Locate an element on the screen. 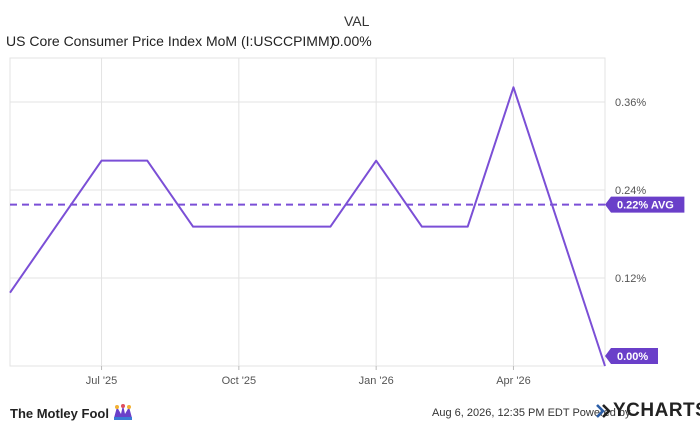  y-tick-label: 0.36% is located at coordinates (630, 103).